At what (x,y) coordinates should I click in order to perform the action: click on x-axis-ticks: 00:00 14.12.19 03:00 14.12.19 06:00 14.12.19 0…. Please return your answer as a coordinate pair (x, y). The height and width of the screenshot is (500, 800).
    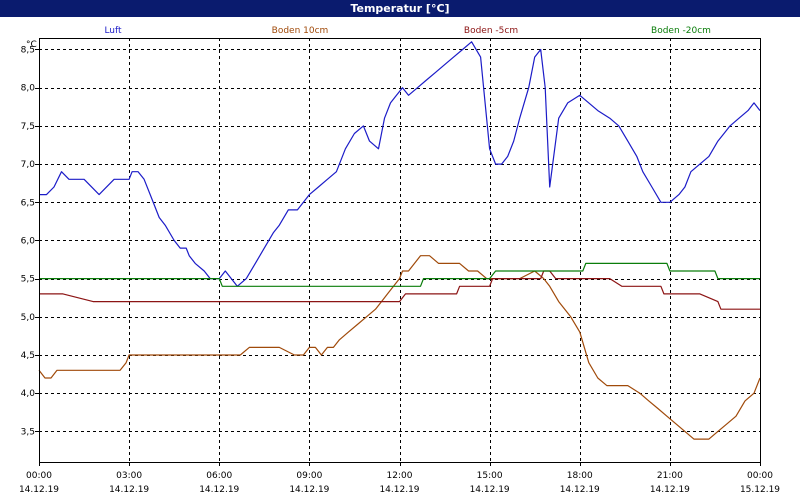
    Looking at the image, I should click on (399, 478).